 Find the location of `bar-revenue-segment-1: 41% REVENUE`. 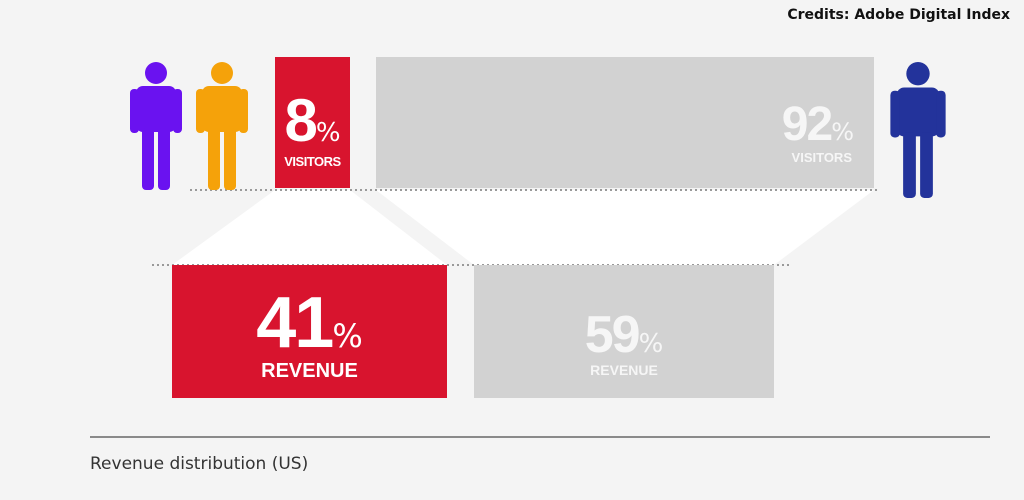

bar-revenue-segment-1: 41% REVENUE is located at coordinates (309, 331).